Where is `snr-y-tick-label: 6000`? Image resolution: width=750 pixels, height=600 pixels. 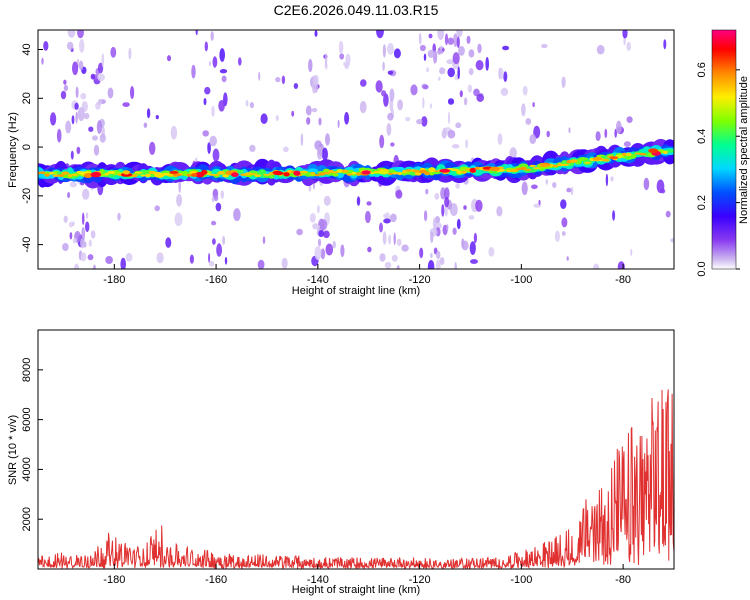
snr-y-tick-label: 6000 is located at coordinates (27, 419).